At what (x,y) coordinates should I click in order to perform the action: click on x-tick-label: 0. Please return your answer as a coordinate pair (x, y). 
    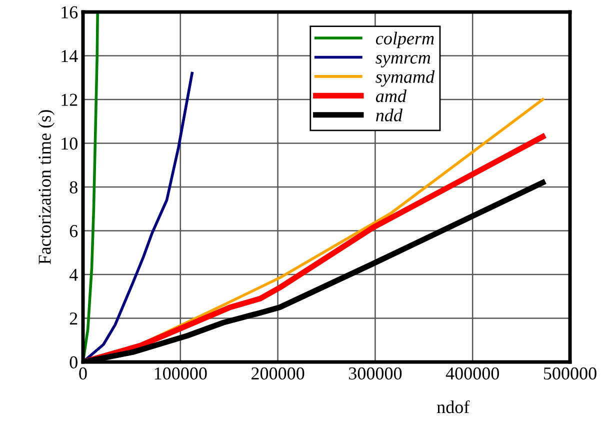
    Looking at the image, I should click on (83, 373).